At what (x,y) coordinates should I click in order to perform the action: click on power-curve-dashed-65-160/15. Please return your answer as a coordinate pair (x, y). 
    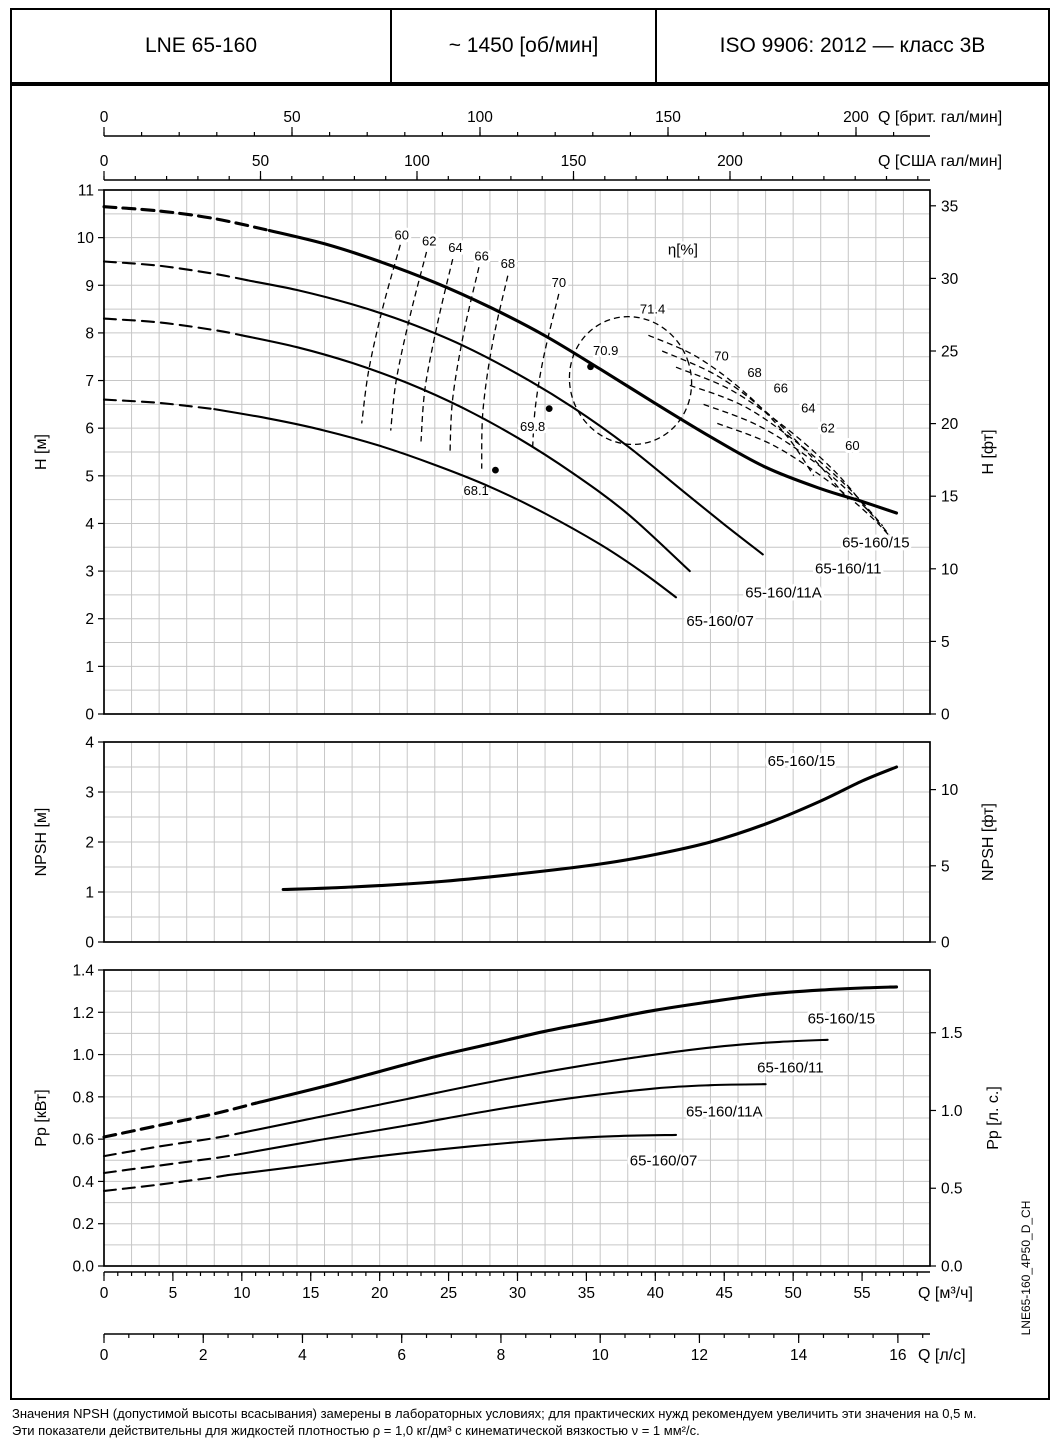
    Looking at the image, I should click on (180, 1120).